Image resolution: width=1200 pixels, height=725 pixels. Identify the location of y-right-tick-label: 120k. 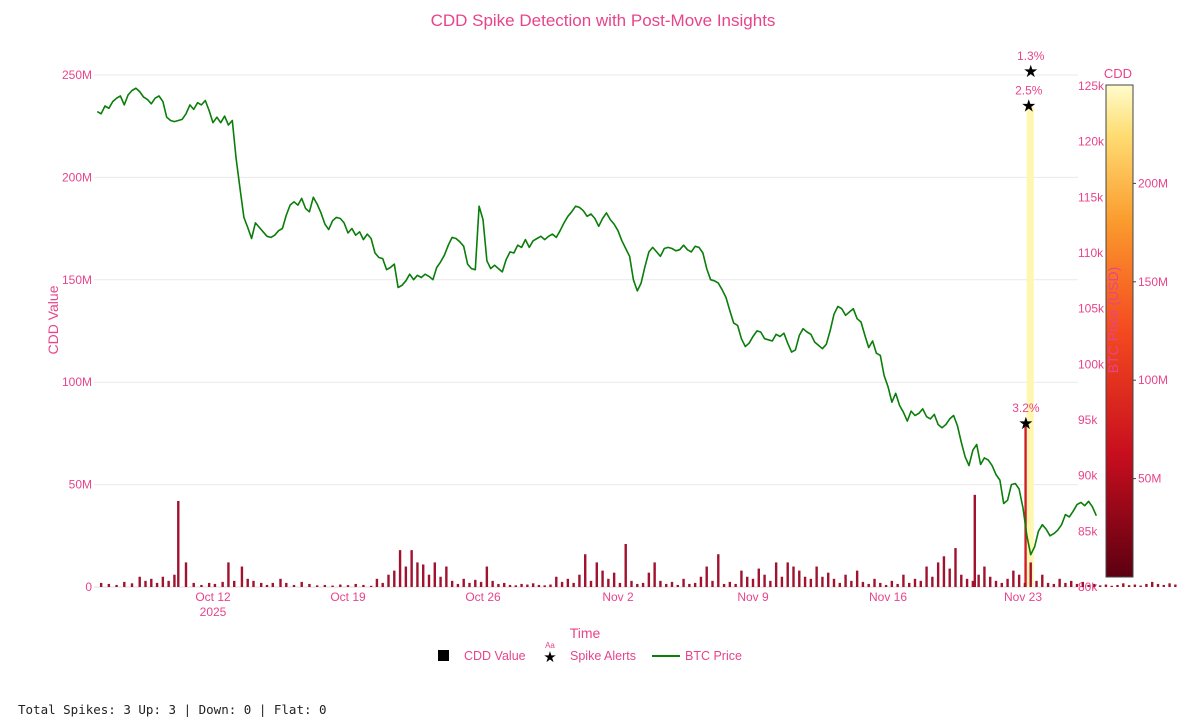
(1091, 142).